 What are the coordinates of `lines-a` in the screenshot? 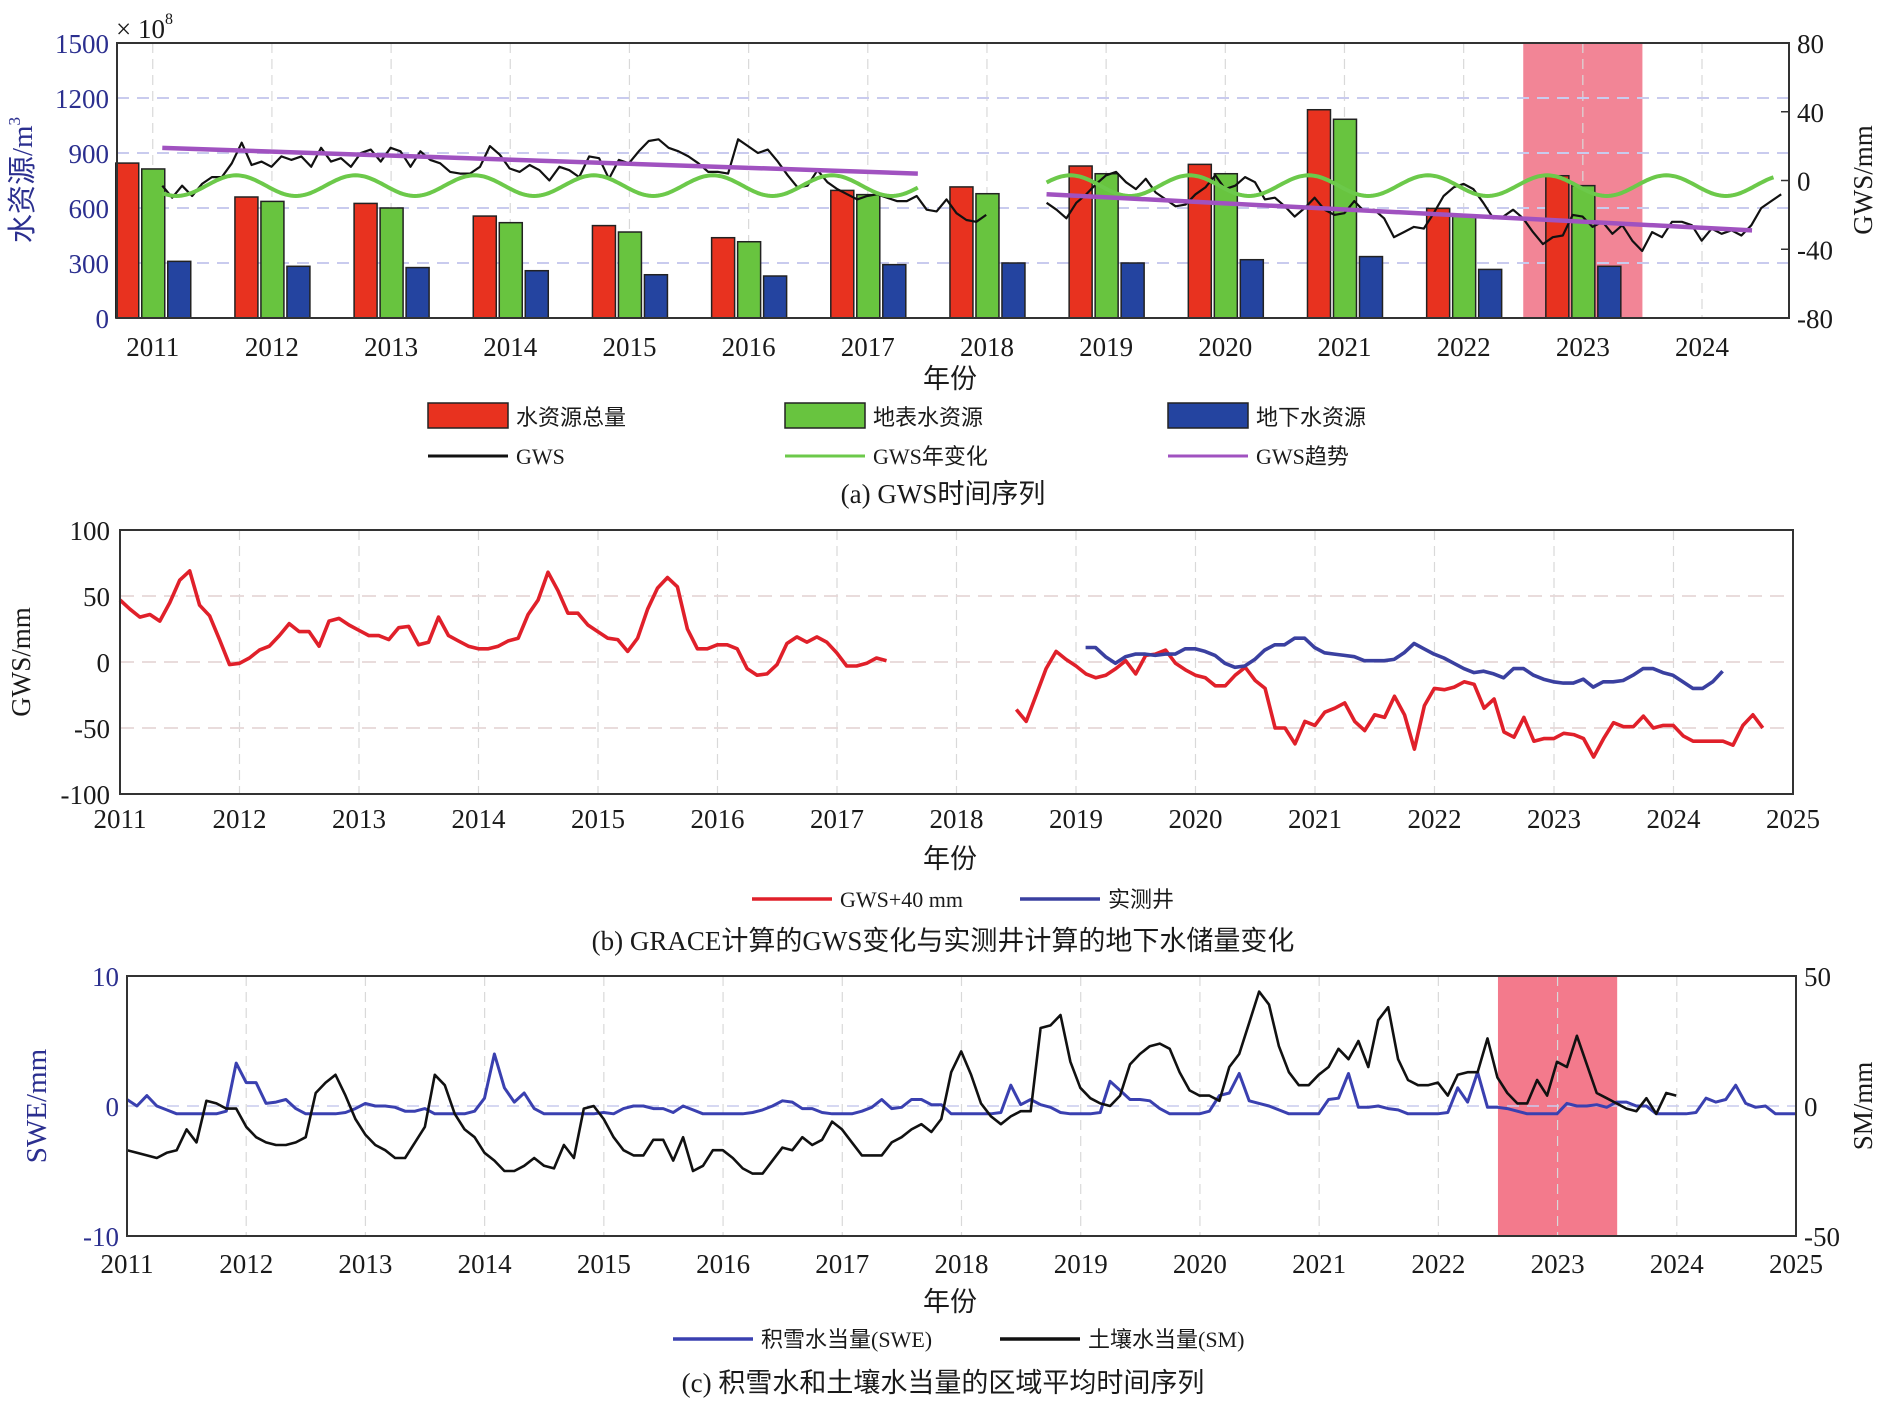 It's located at (971, 195).